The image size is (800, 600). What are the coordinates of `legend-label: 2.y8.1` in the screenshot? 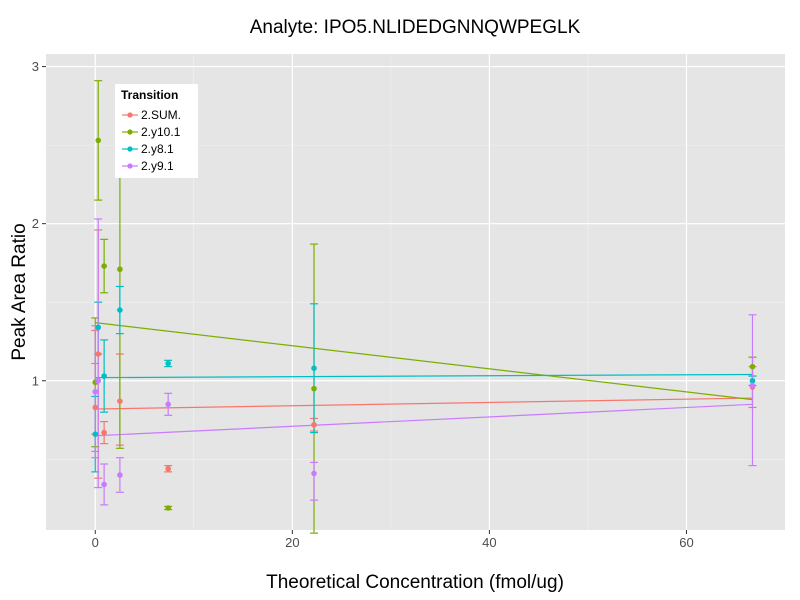 It's located at (157, 149).